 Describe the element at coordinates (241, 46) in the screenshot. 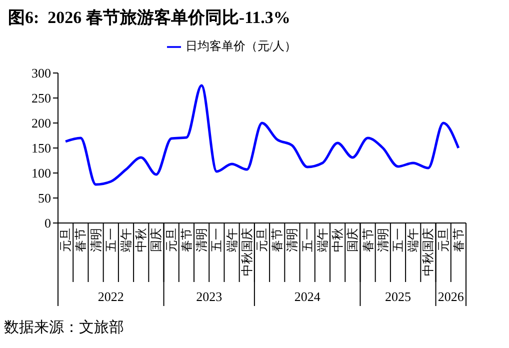

I see `legend-label: 日均客单价（元/人）` at that location.